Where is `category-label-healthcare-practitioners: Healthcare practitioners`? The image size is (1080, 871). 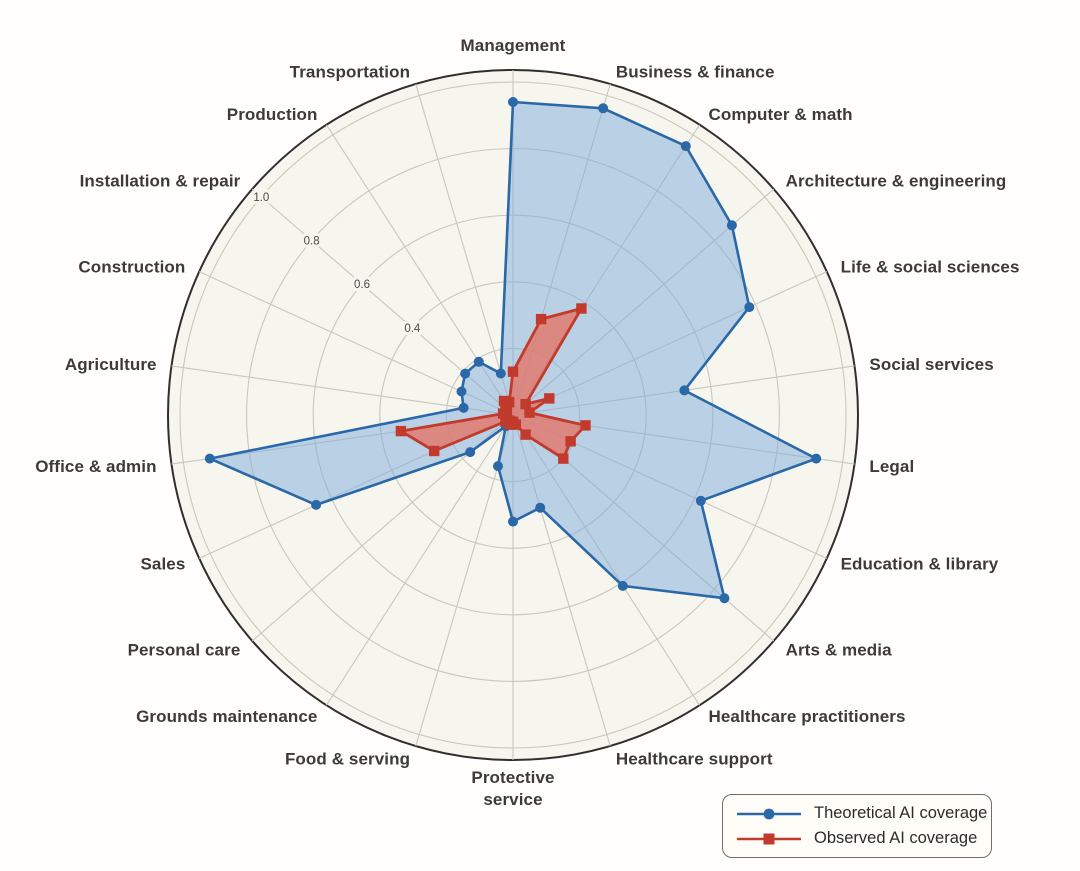
category-label-healthcare-practitioners: Healthcare practitioners is located at coordinates (807, 716).